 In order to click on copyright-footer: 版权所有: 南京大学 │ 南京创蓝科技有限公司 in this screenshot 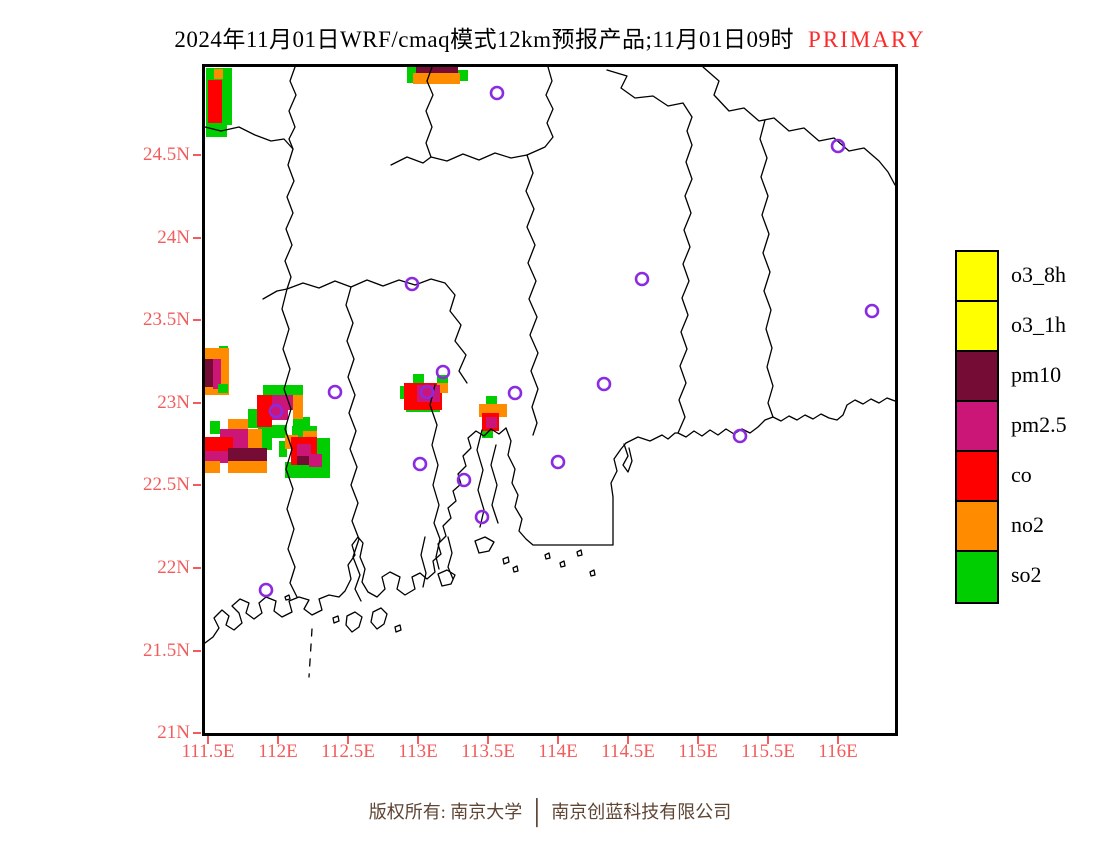, I will do `click(550, 812)`.